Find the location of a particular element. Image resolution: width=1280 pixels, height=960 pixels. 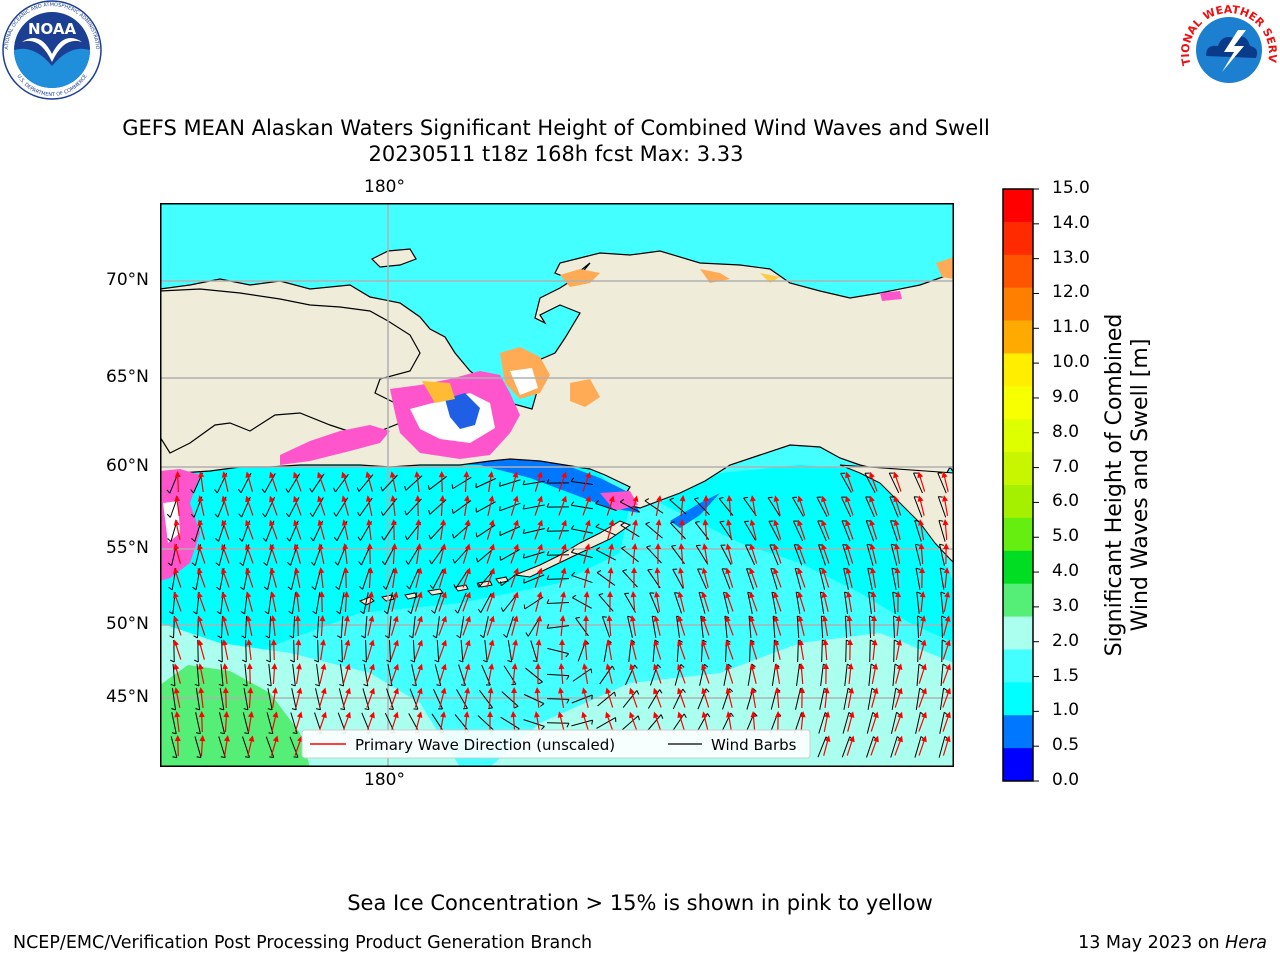

lon-label-bottom: 180° is located at coordinates (384, 780).